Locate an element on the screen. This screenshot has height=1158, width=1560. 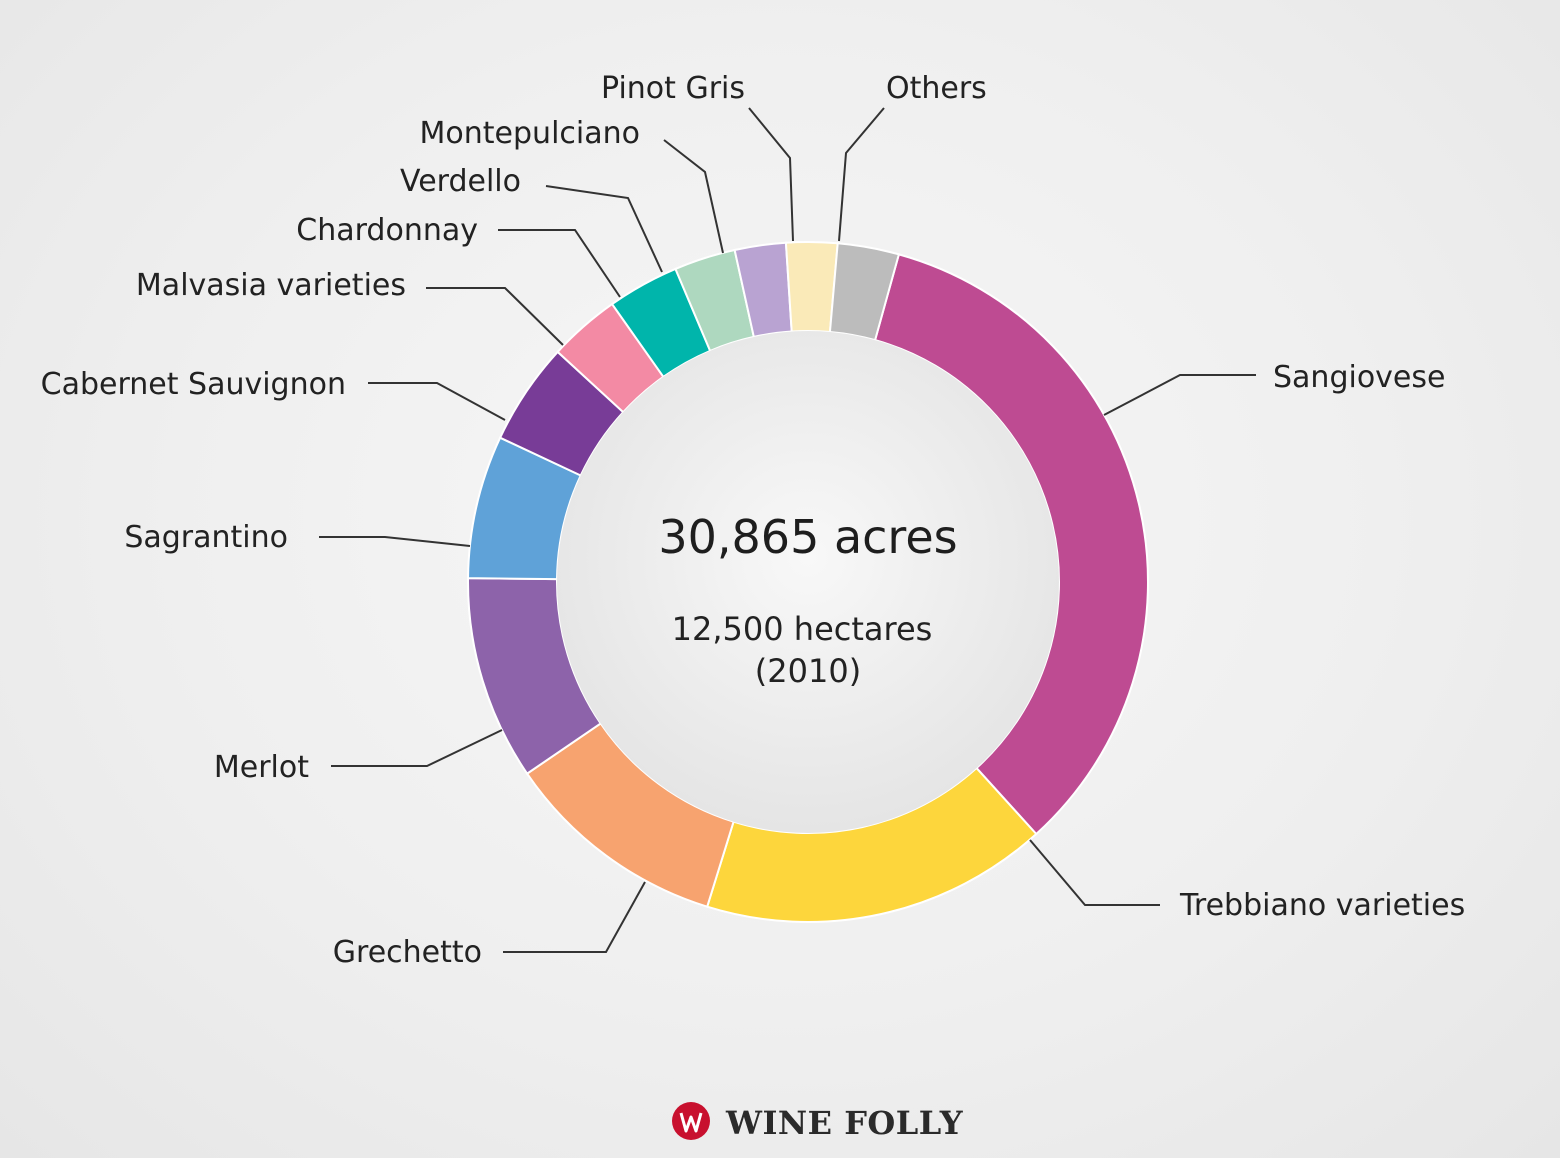
label-cabernet-sauvignon: Cabernet Sauvignon is located at coordinates (193, 384).